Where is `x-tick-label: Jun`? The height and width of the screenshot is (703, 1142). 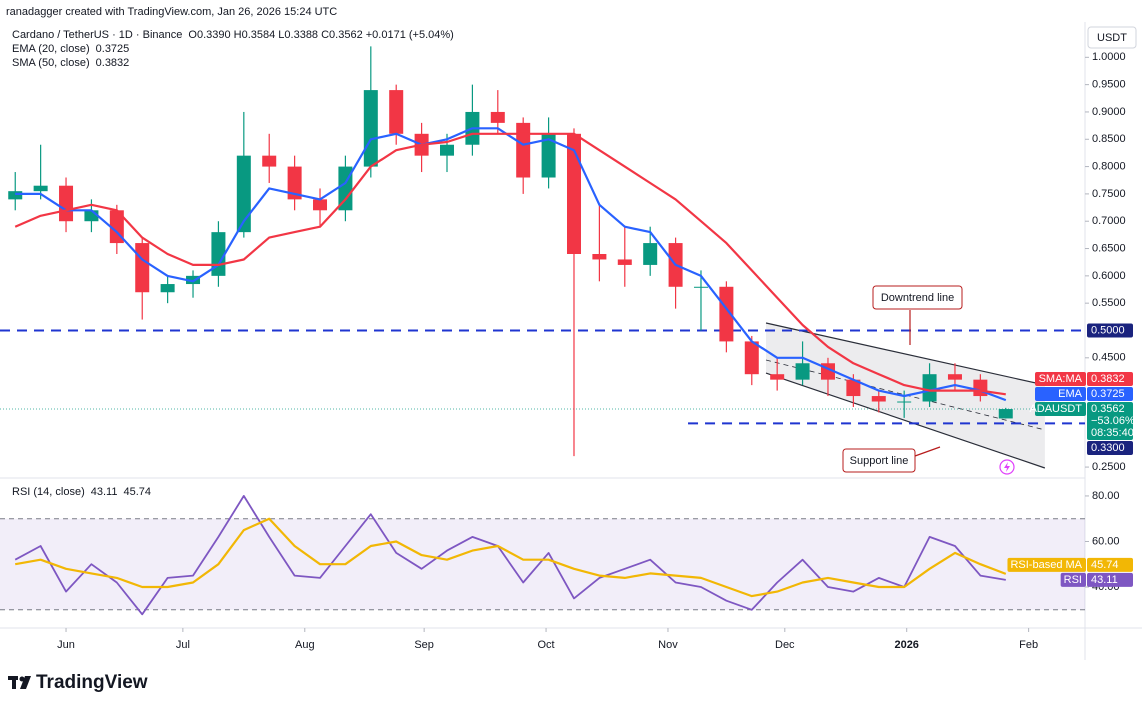 x-tick-label: Jun is located at coordinates (66, 645).